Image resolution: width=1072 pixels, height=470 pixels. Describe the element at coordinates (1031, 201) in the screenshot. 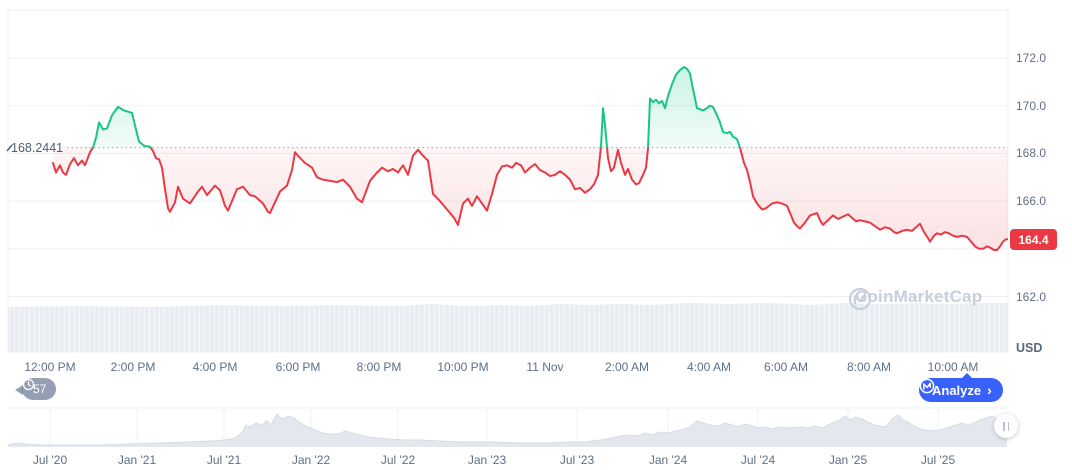

I see `y-tick-label: 166.0` at that location.